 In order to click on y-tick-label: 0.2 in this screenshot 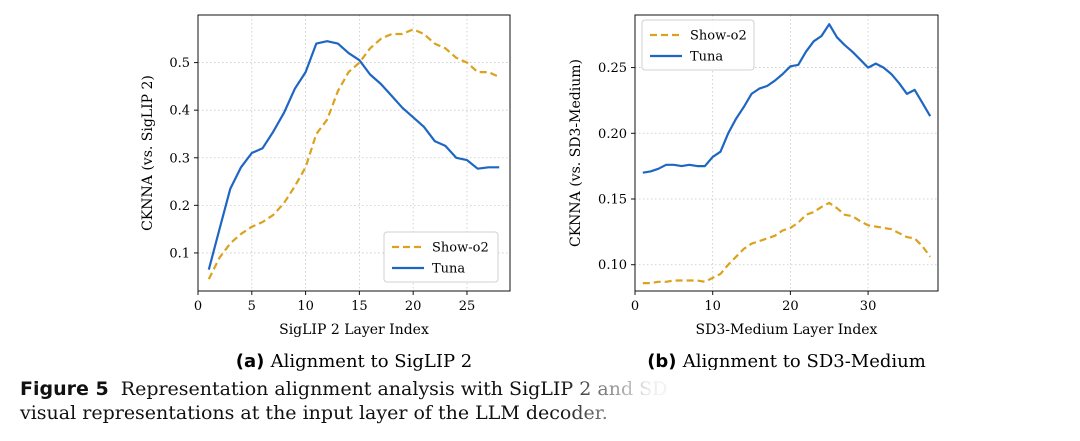, I will do `click(179, 206)`.